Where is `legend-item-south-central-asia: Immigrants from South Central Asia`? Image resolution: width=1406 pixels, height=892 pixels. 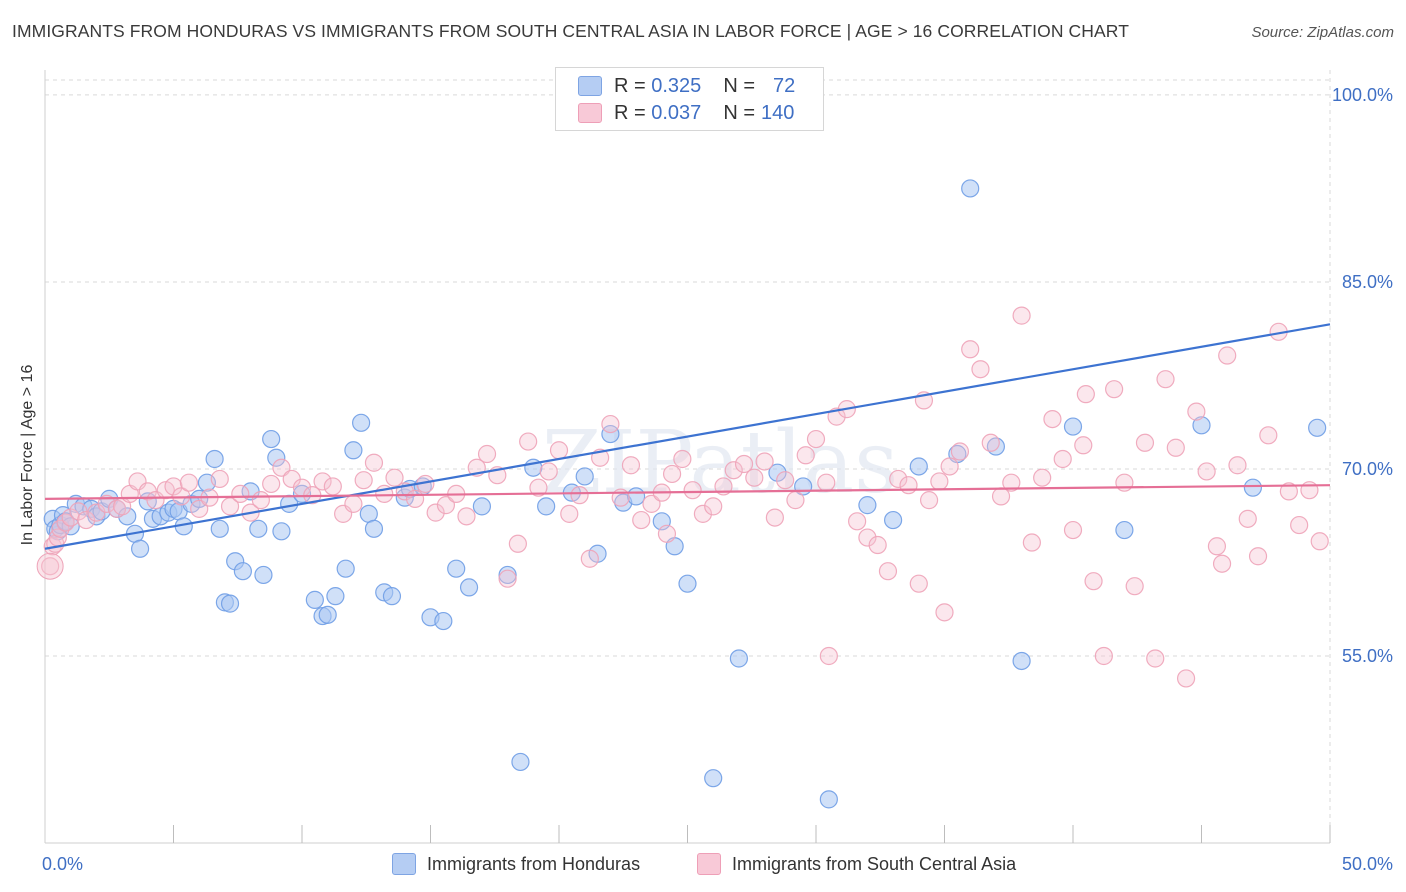
legend-item-south-central-asia: Immigrants from South Central Asia is located at coordinates (856, 864).